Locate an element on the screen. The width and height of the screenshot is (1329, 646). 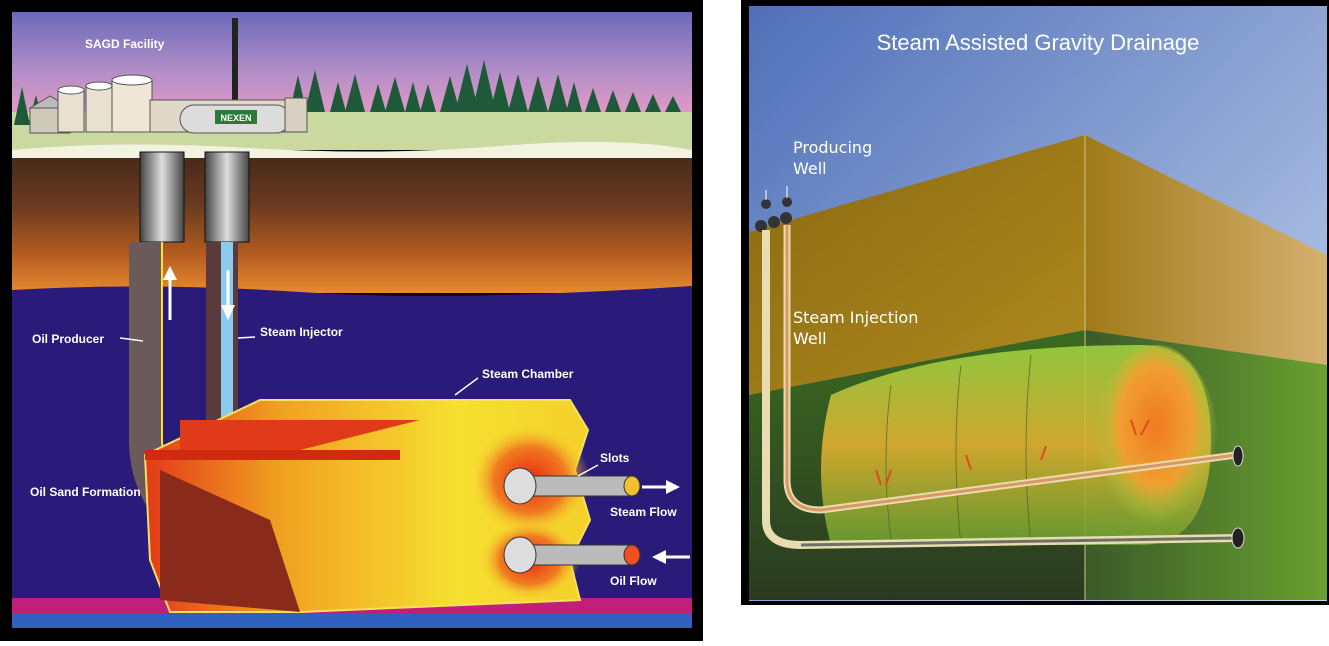
steam-flow-label: Steam Flow is located at coordinates (643, 512).